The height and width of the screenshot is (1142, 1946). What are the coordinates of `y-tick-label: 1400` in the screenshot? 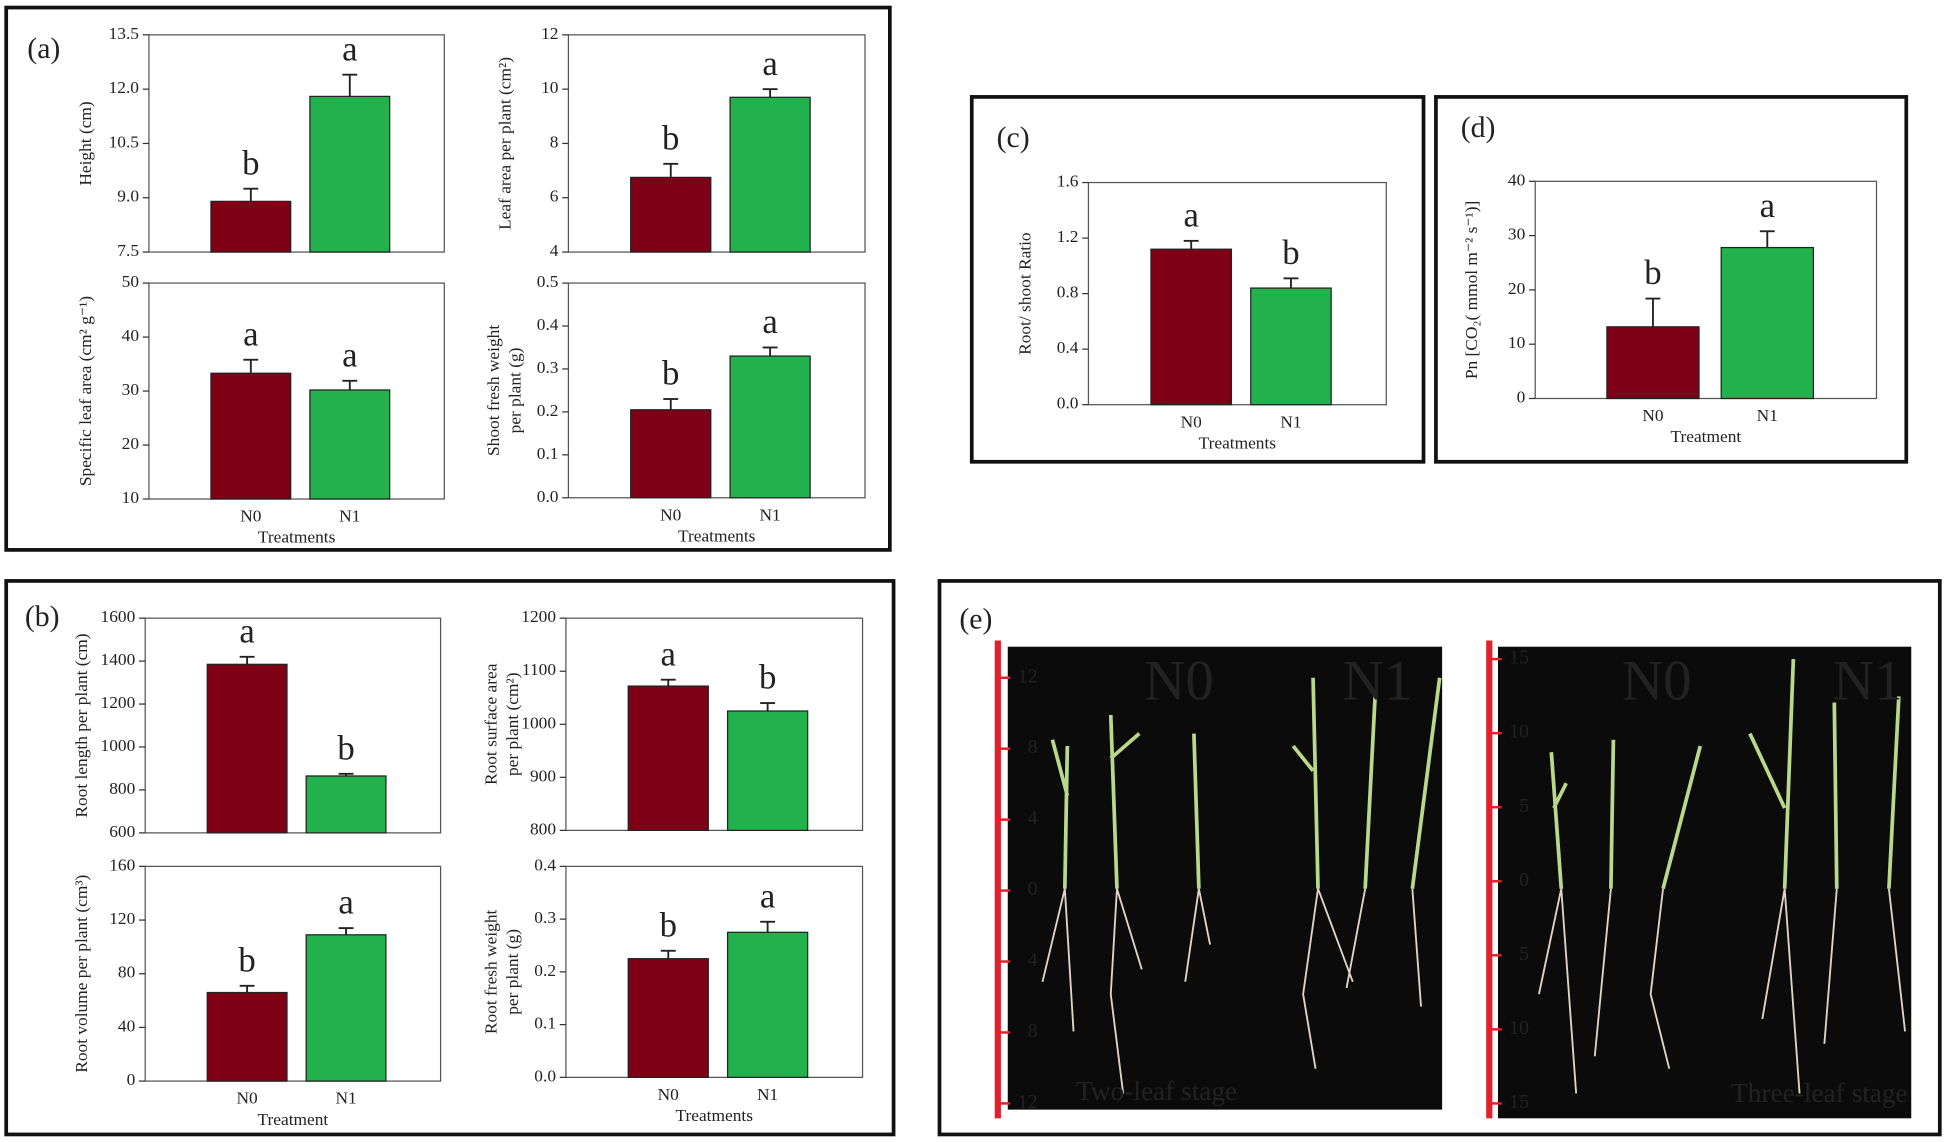 It's located at (118, 659).